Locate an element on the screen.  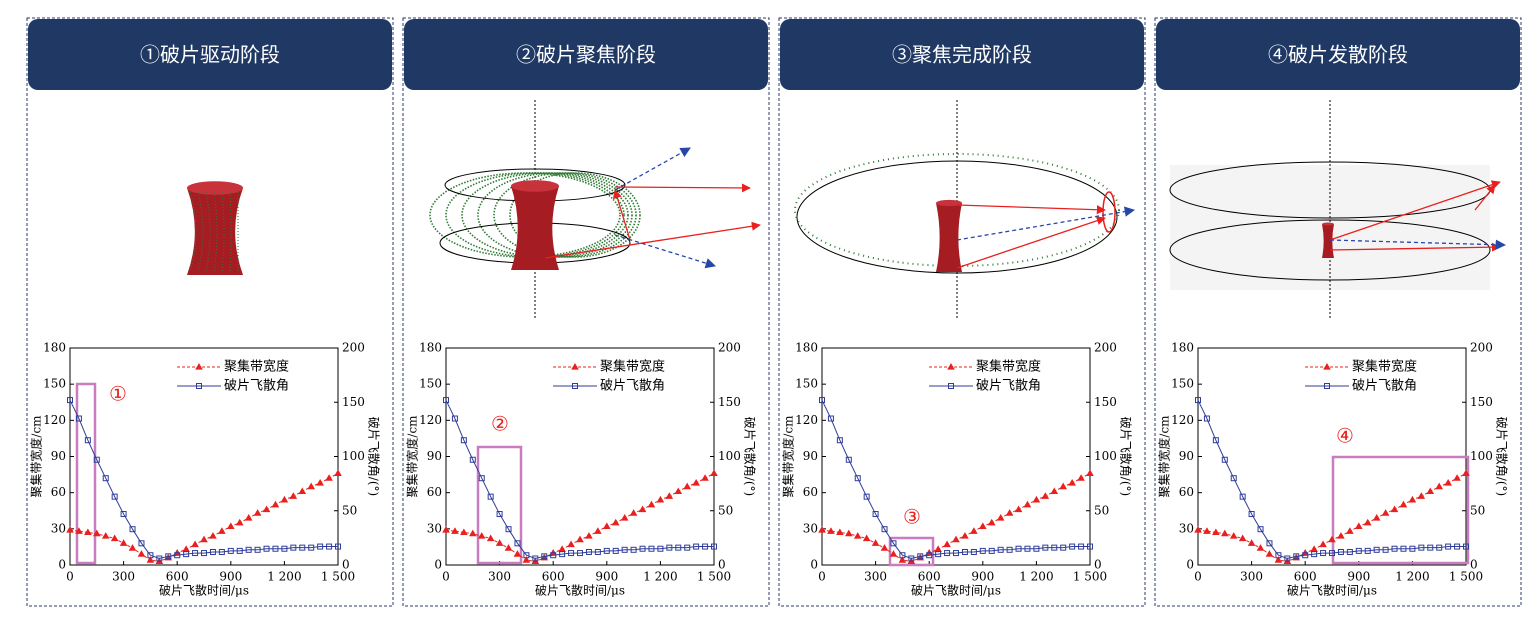
annotation: ④ is located at coordinates (1345, 436).